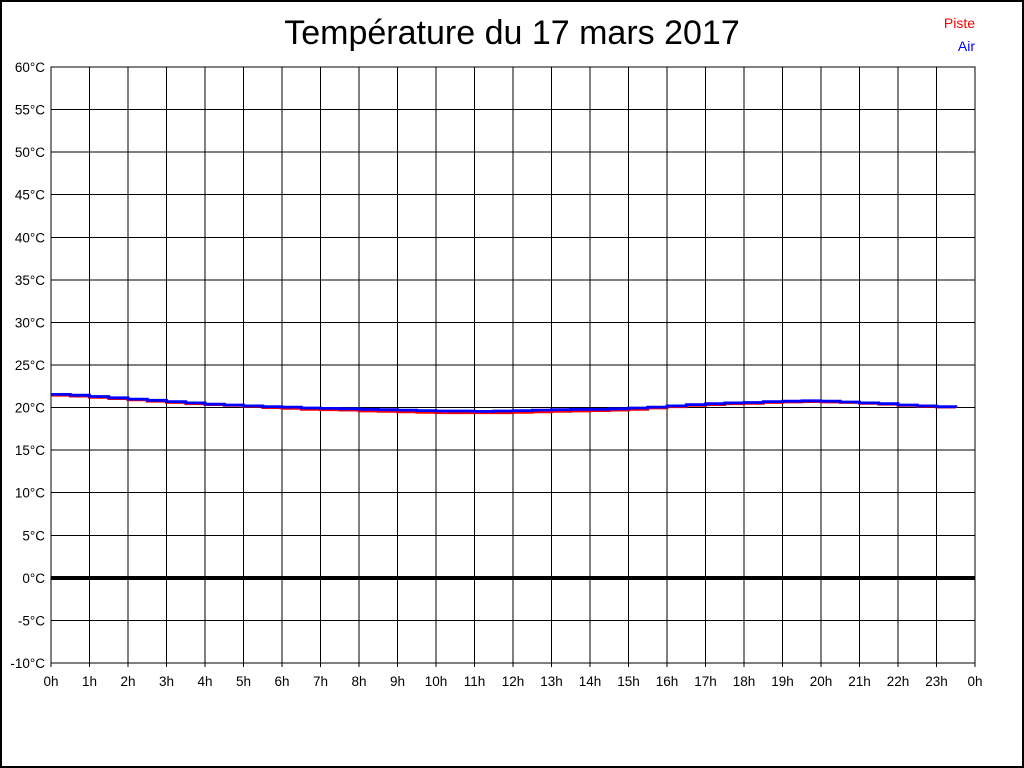 The image size is (1024, 768). I want to click on x-axis-label: 1h, so click(89, 681).